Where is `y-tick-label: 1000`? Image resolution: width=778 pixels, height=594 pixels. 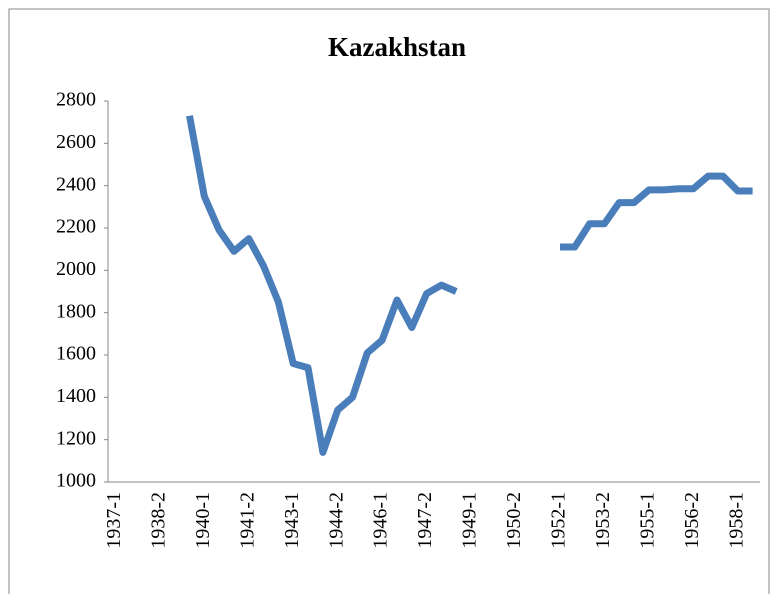 y-tick-label: 1000 is located at coordinates (76, 481).